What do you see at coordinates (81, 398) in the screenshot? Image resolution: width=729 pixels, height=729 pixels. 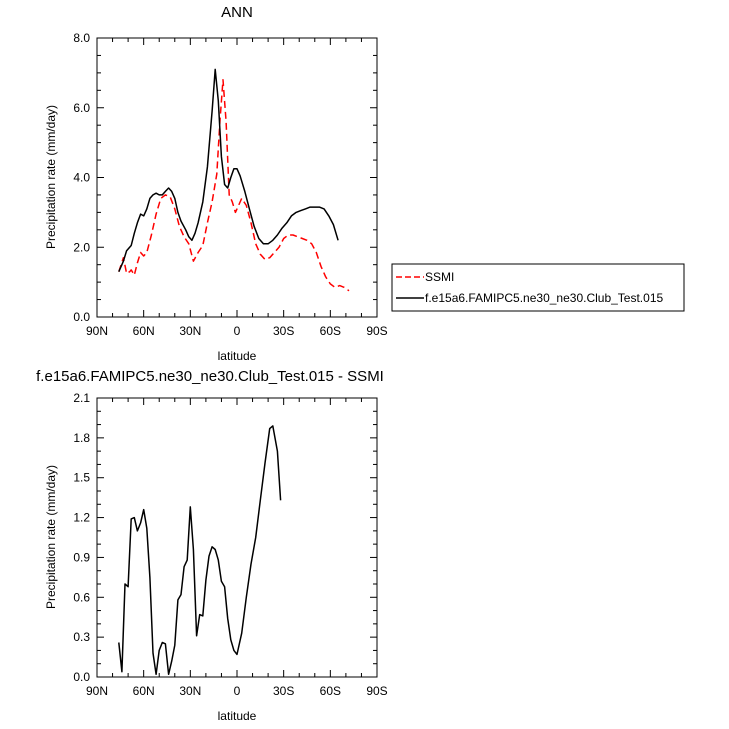 I see `y-tick-label: 2.1` at bounding box center [81, 398].